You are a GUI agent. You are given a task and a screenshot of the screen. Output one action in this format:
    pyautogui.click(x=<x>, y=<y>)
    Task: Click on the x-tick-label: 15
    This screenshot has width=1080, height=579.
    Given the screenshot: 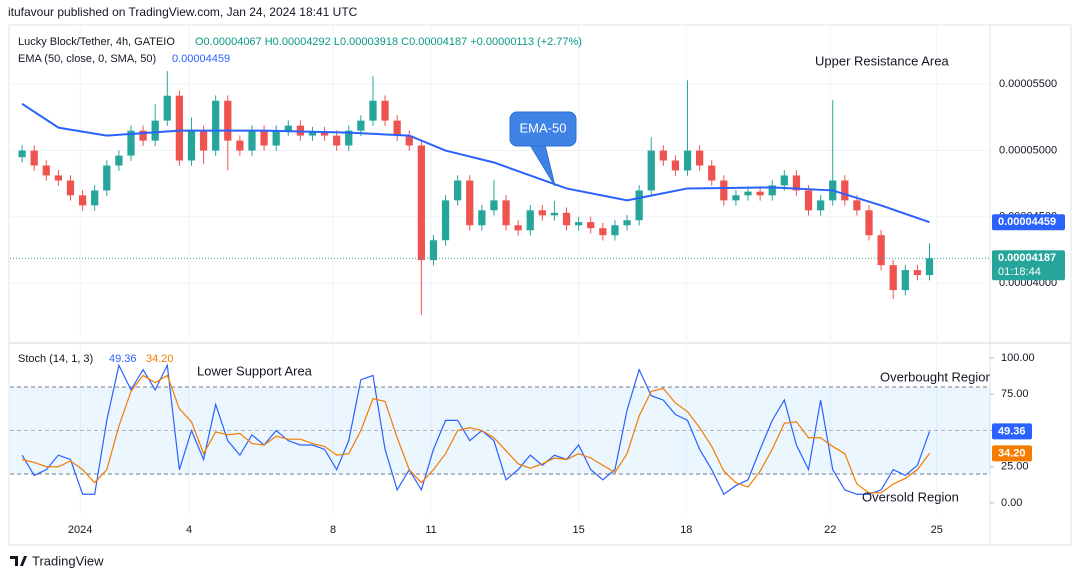 What is the action you would take?
    pyautogui.click(x=579, y=530)
    